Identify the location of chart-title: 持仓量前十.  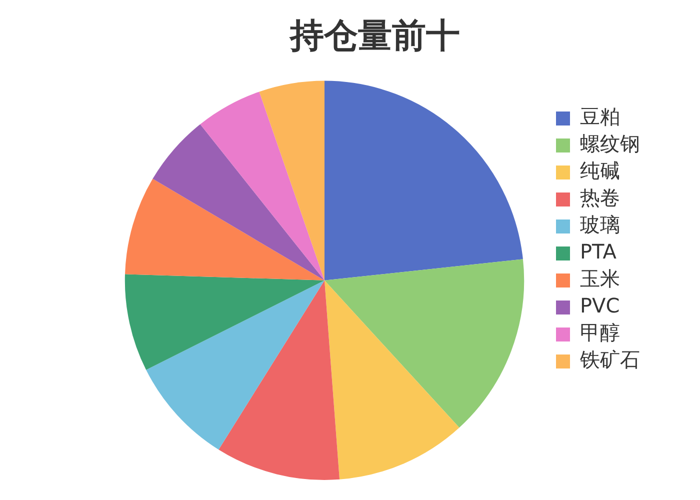
(374, 36).